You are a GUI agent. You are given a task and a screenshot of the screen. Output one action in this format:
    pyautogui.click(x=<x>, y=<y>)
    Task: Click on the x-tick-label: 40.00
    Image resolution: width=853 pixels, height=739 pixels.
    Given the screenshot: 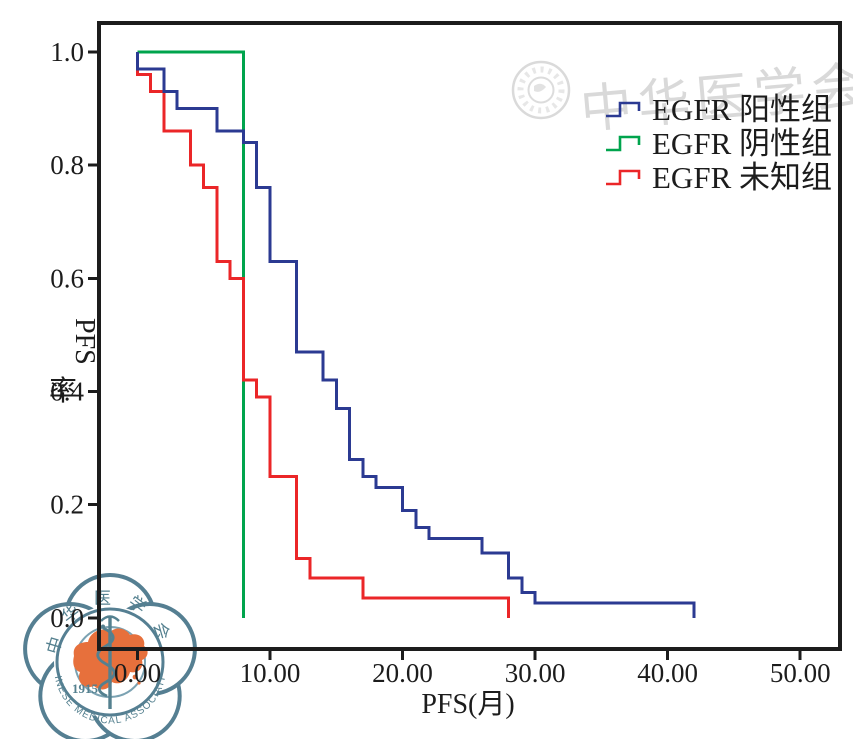 What is the action you would take?
    pyautogui.click(x=667, y=673)
    